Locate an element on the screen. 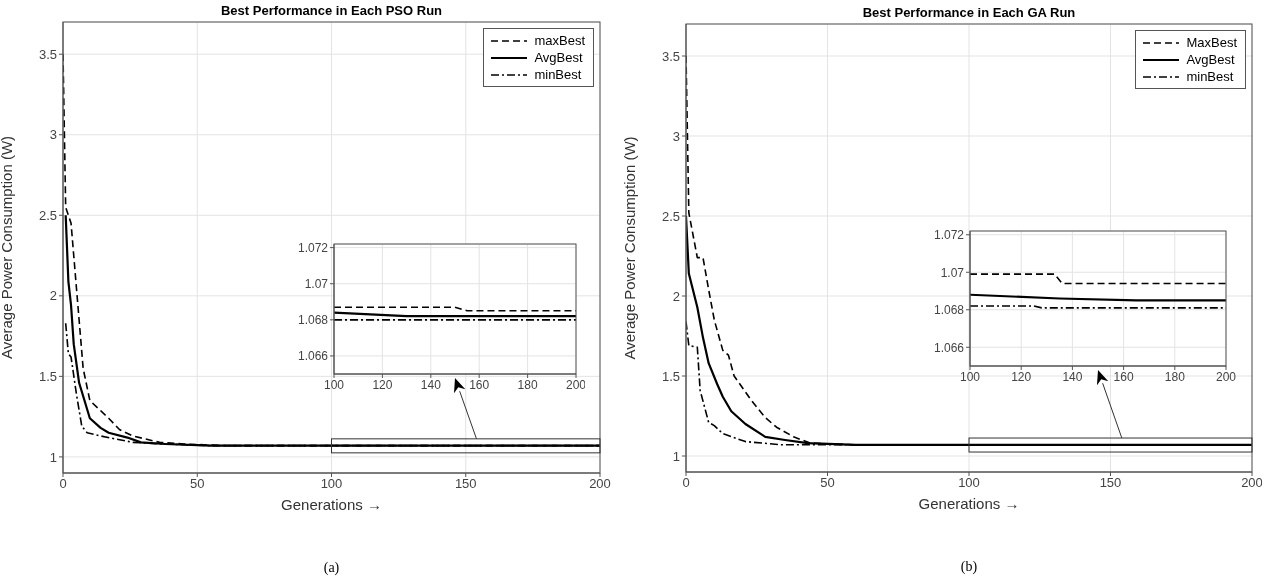 Image resolution: width=1273 pixels, height=582 pixels. chart-title: Best Performance in Each PSO Run is located at coordinates (331, 10).